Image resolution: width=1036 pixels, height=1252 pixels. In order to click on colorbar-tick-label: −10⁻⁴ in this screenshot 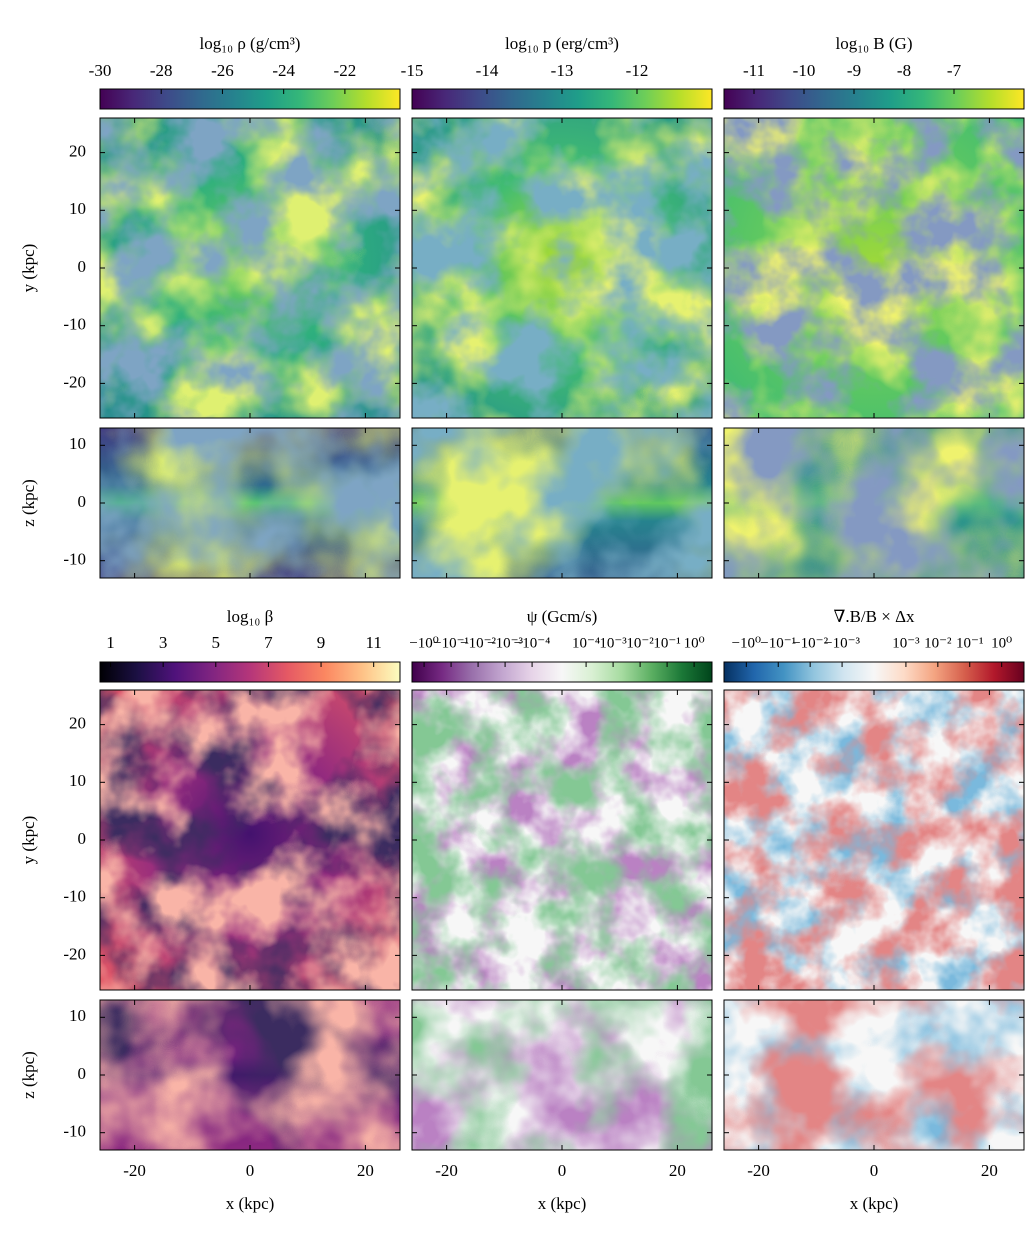, I will do `click(532, 643)`.